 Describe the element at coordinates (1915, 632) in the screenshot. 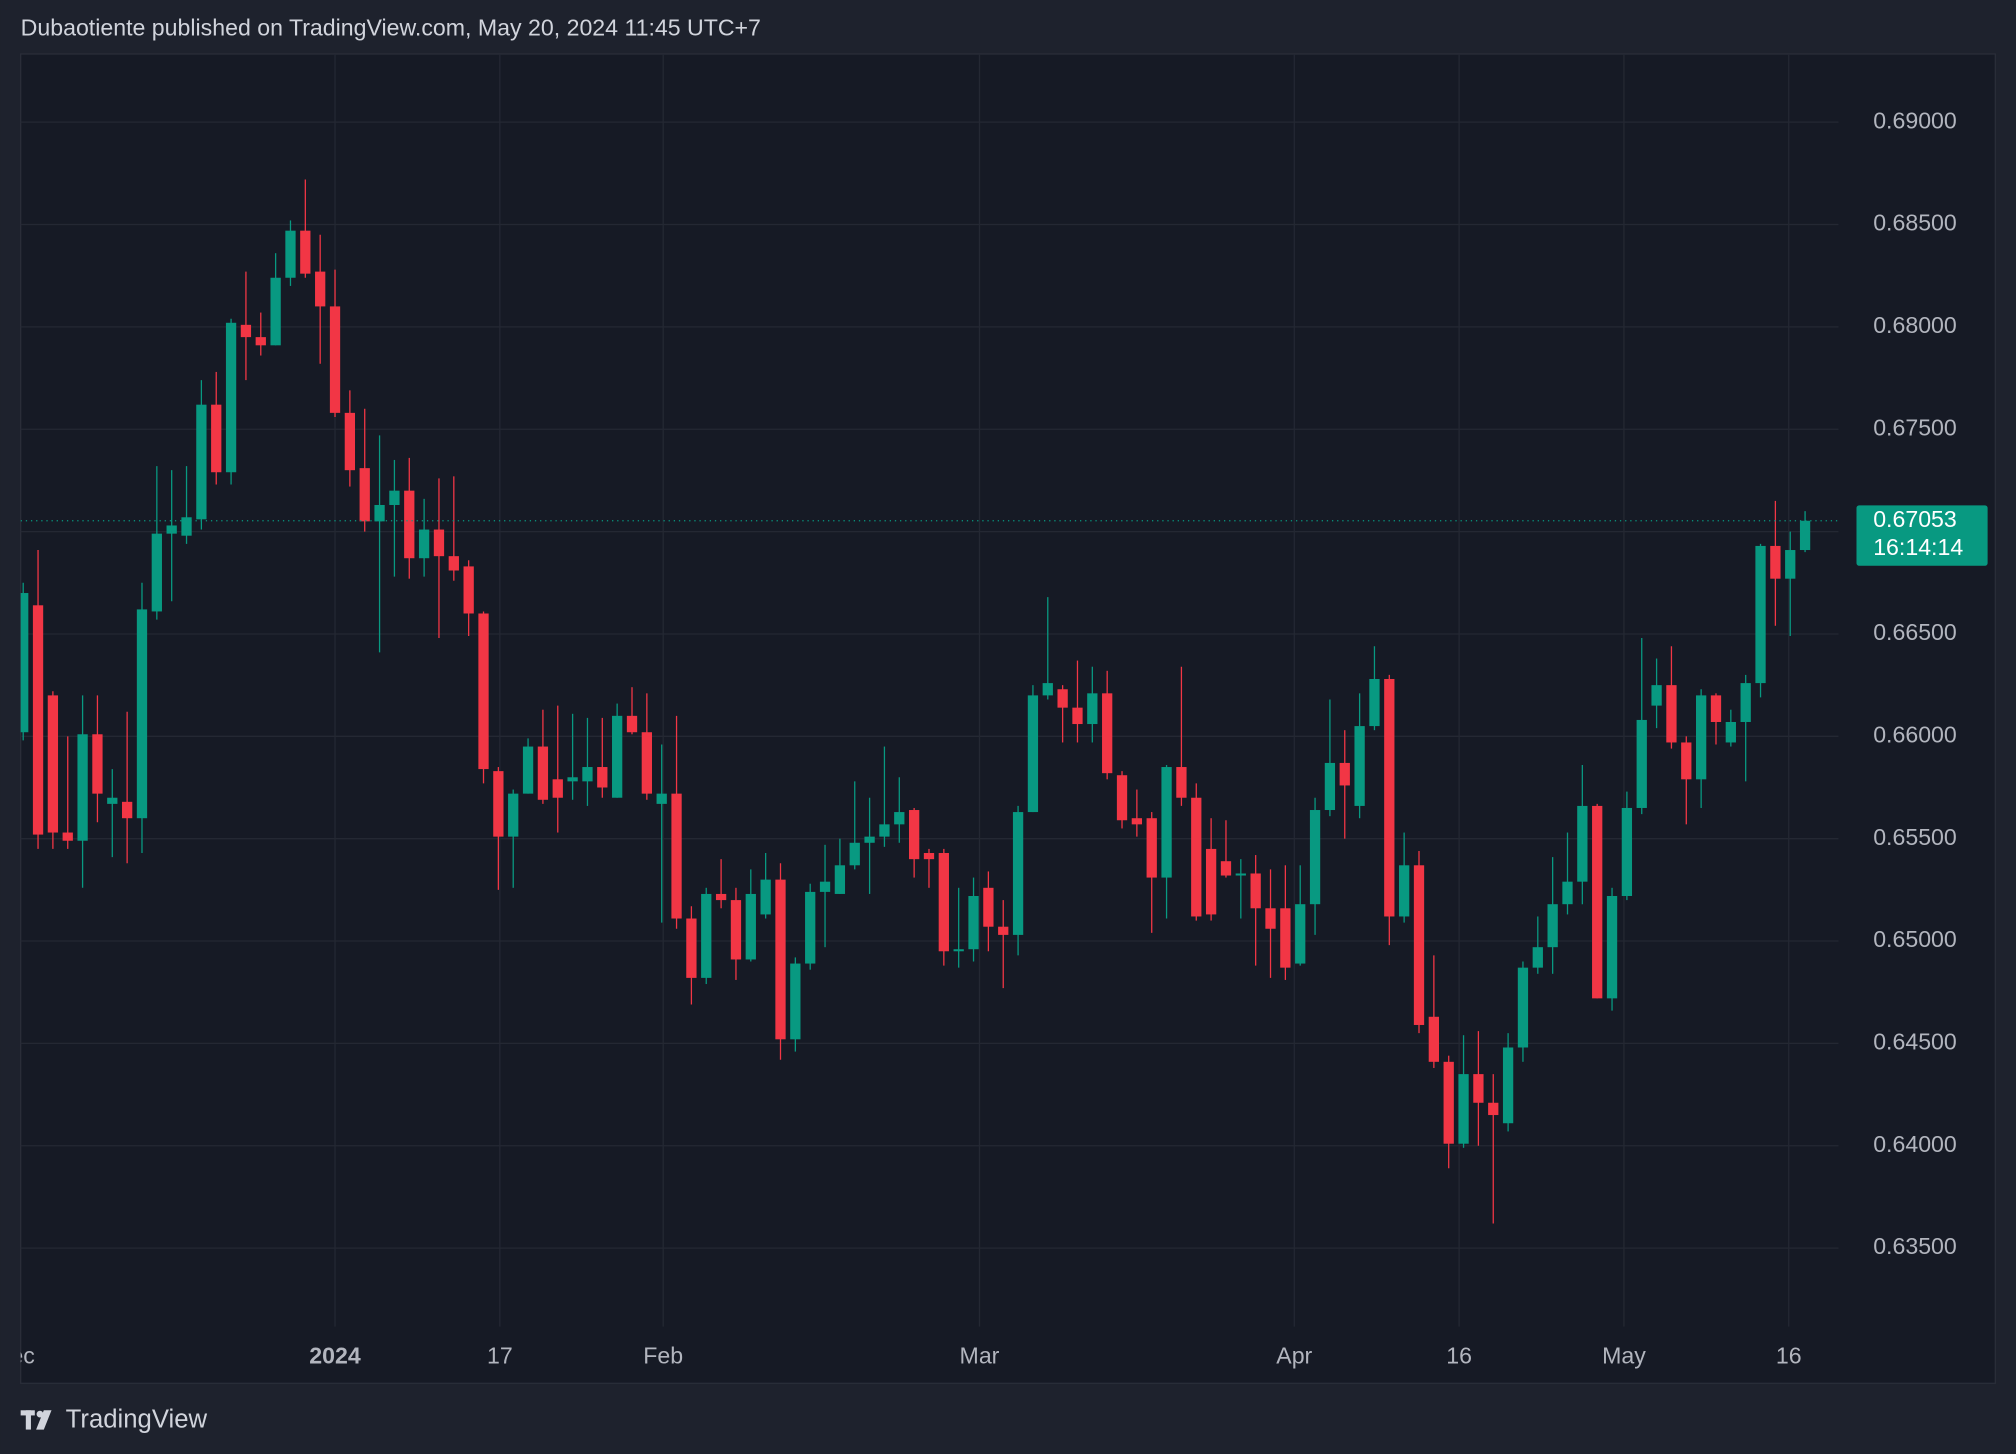

I see `y-tick-label: 0.66500` at that location.